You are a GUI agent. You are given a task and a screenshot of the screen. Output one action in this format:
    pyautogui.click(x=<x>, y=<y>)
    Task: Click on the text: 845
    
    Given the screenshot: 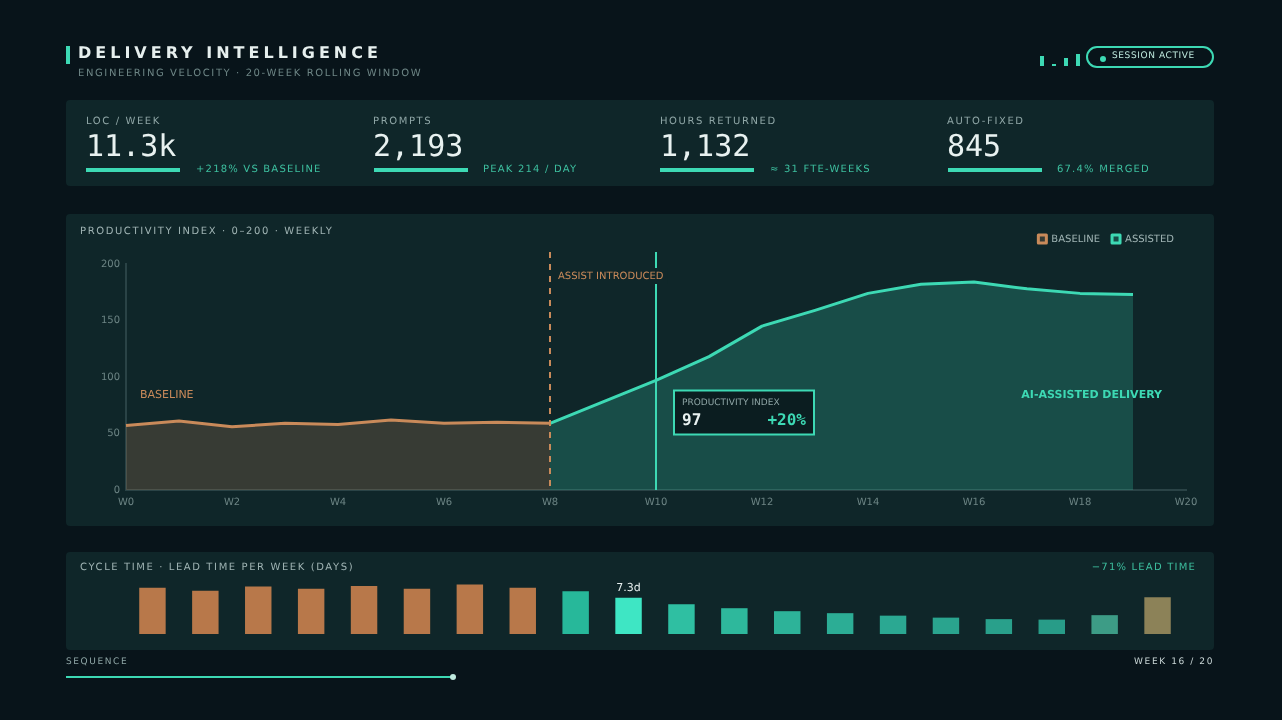 What is the action you would take?
    pyautogui.click(x=974, y=146)
    